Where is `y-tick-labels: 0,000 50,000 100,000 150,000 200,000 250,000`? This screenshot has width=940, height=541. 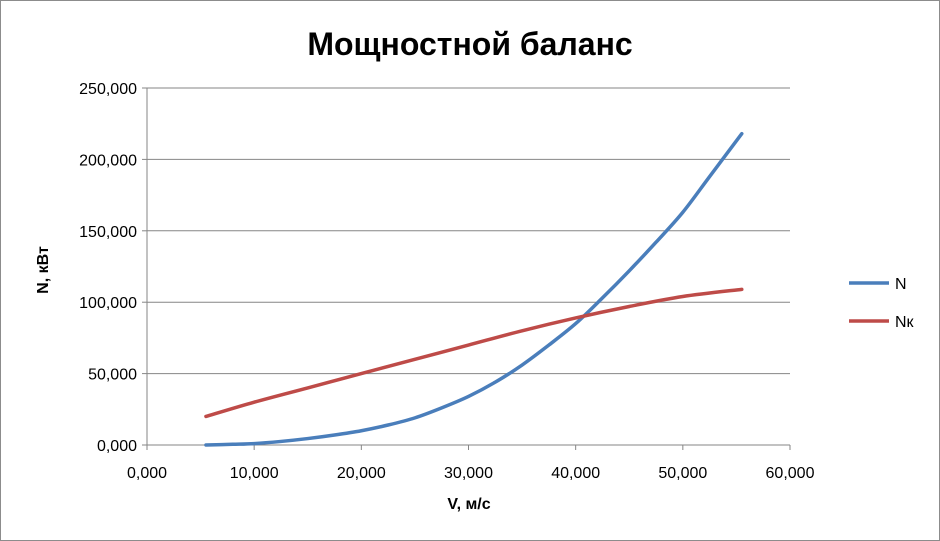
y-tick-labels: 0,000 50,000 100,000 150,000 200,000 250,000 is located at coordinates (108, 268).